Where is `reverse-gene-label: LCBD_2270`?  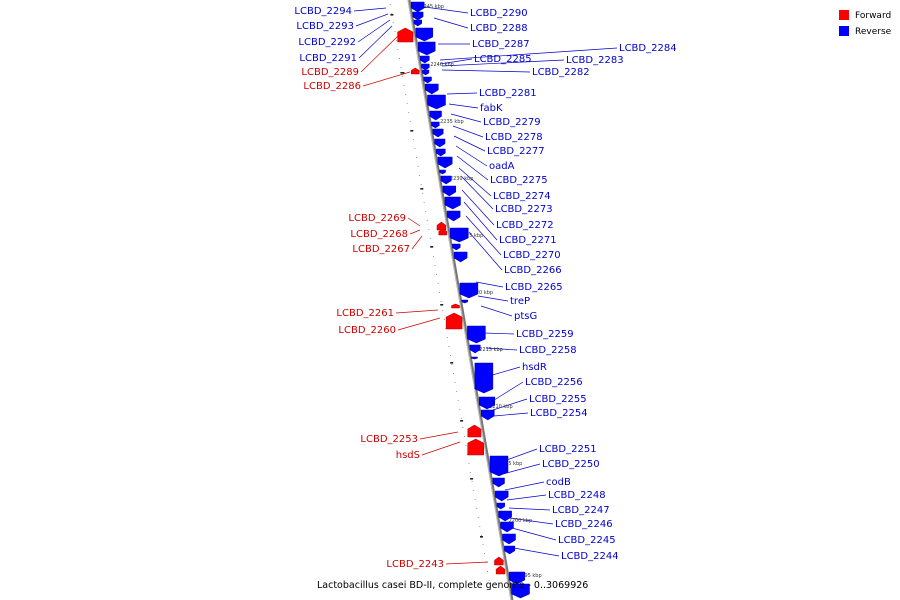 reverse-gene-label: LCBD_2270 is located at coordinates (532, 255).